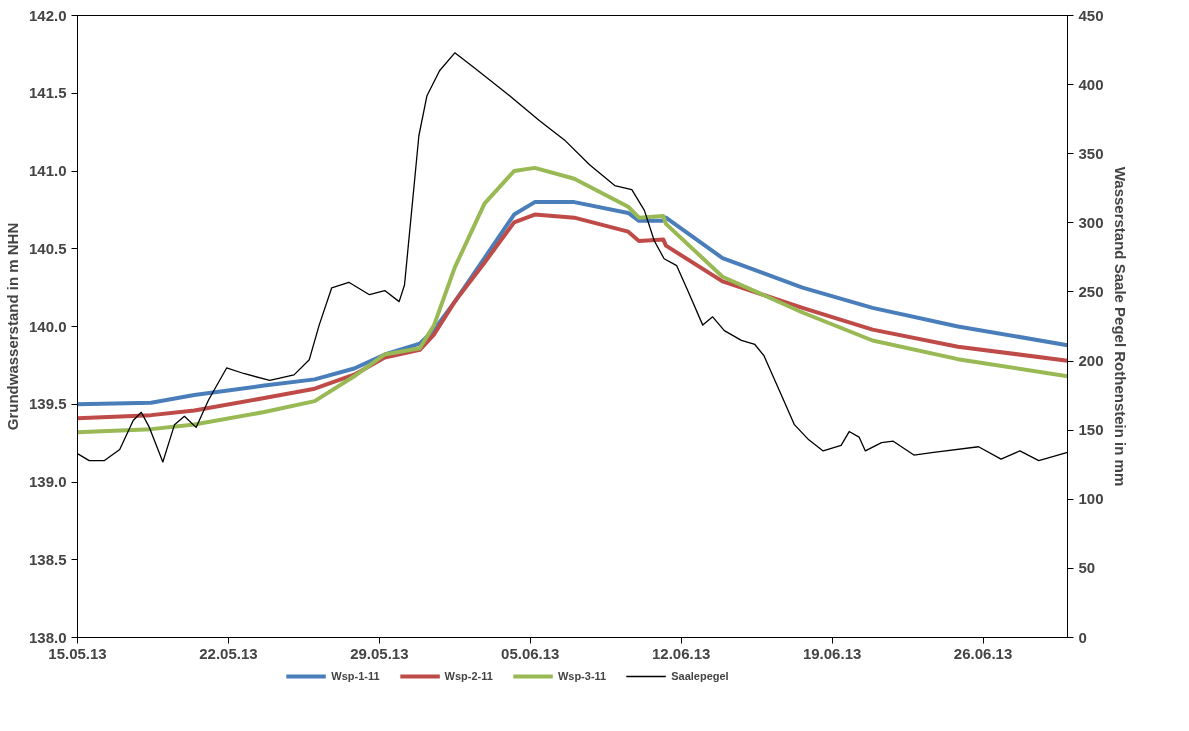 The height and width of the screenshot is (731, 1189). Describe the element at coordinates (47, 637) in the screenshot. I see `y-tick-label: 138.0` at that location.